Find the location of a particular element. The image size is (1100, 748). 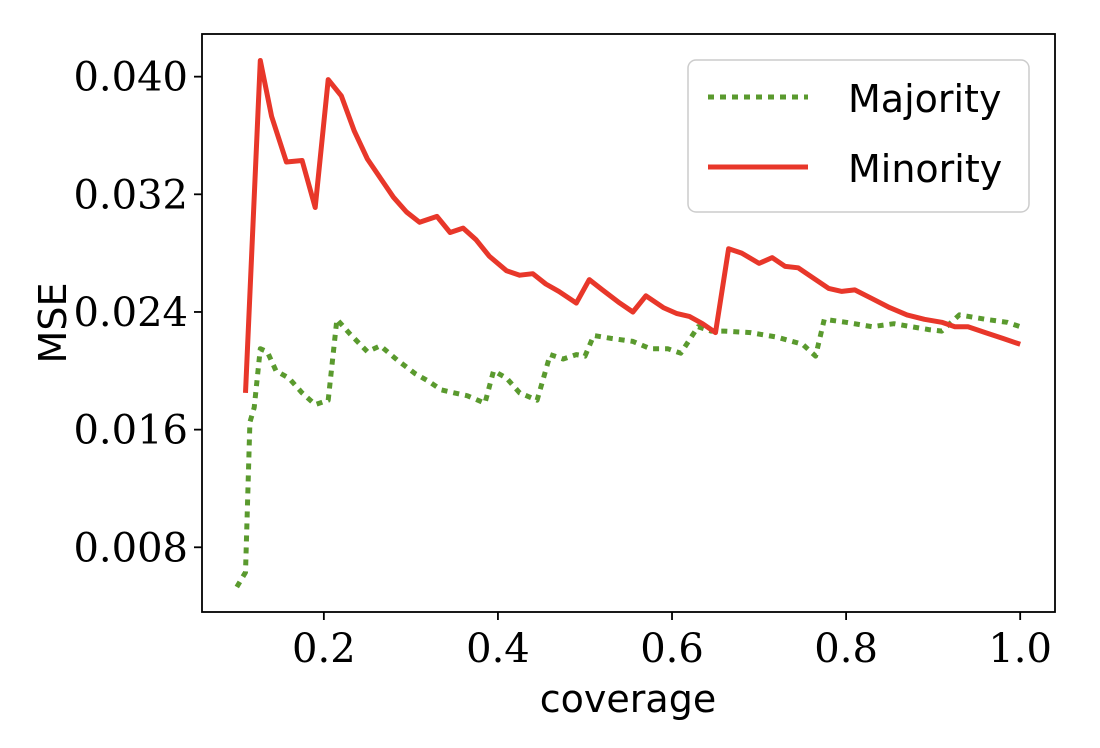

y-tick-label: 0.024 is located at coordinates (130, 313).